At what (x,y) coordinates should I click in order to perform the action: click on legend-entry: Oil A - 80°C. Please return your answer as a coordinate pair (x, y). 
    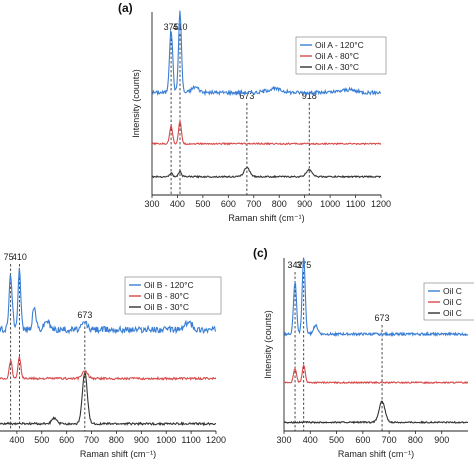
    Looking at the image, I should click on (337, 56).